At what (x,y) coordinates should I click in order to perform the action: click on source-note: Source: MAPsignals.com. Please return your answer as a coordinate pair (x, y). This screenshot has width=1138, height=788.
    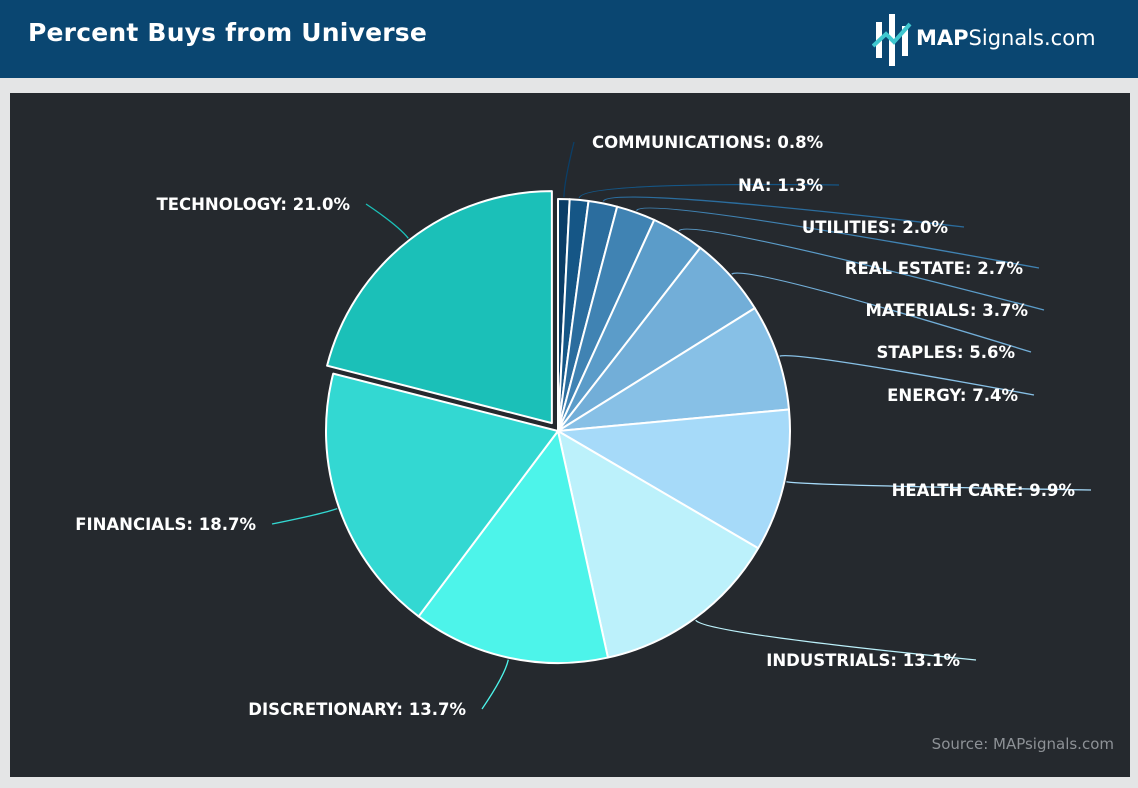
    Looking at the image, I should click on (1022, 744).